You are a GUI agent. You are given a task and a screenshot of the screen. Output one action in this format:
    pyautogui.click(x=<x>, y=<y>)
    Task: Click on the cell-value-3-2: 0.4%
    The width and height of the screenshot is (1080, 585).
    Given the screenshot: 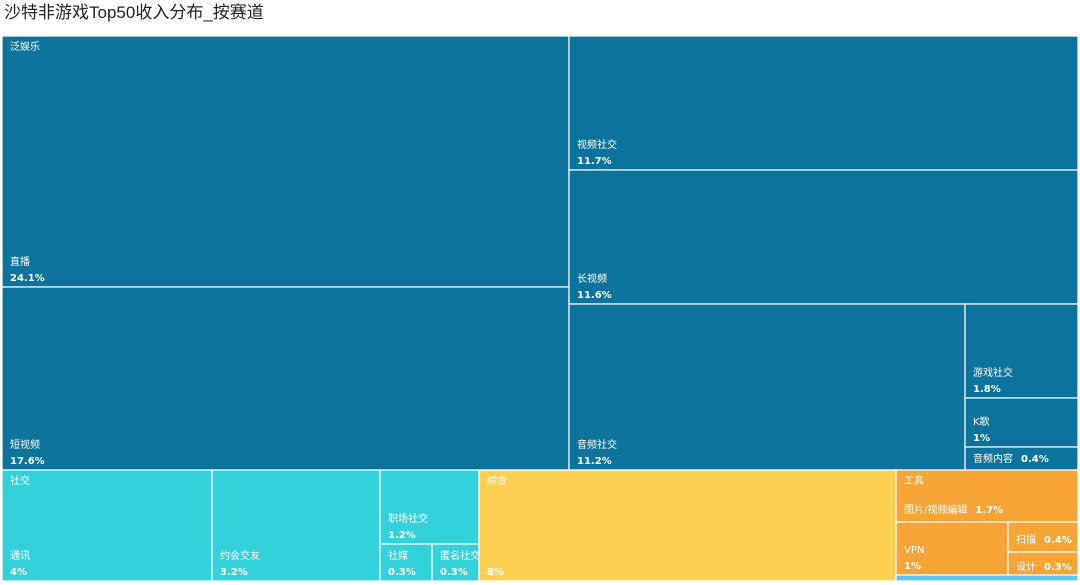 What is the action you would take?
    pyautogui.click(x=1058, y=540)
    